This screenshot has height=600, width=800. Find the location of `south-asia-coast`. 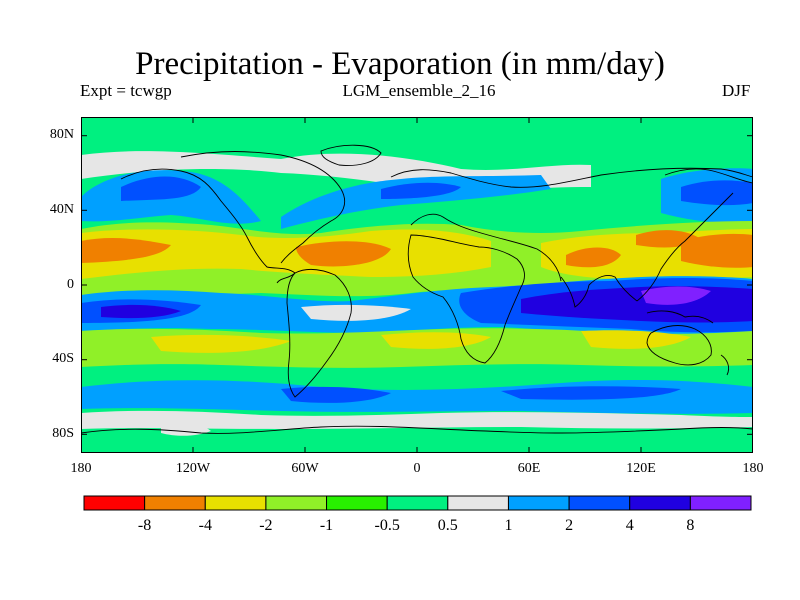

south-asia-coast is located at coordinates (599, 291).